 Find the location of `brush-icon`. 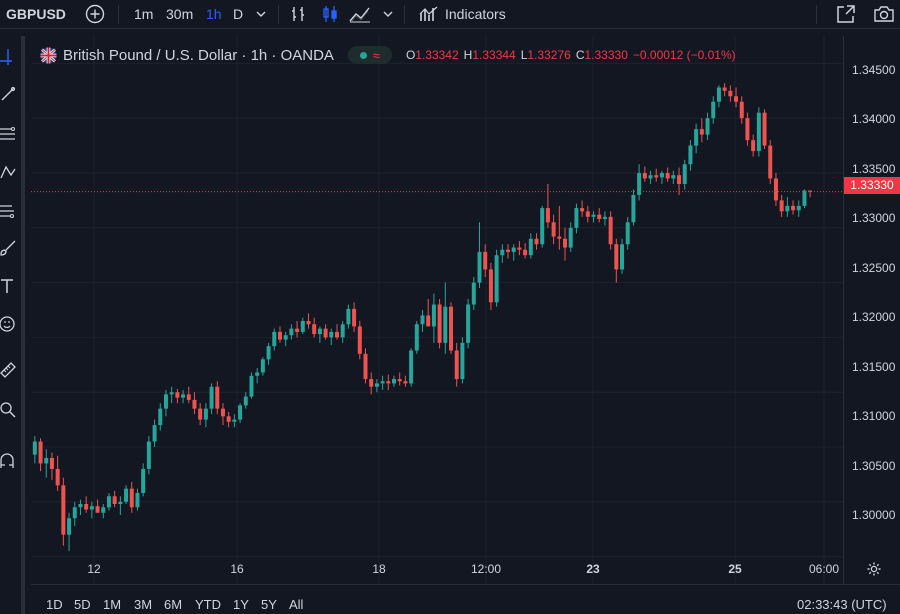

brush-icon is located at coordinates (10, 248).